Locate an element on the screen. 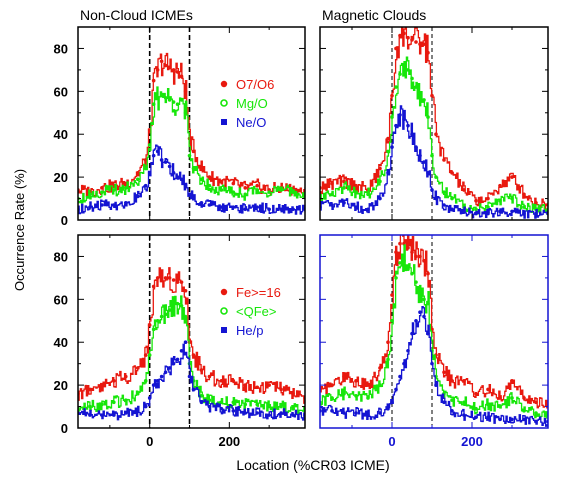 Image resolution: width=580 pixels, height=490 pixels. series-line-O7O6 is located at coordinates (434, 118).